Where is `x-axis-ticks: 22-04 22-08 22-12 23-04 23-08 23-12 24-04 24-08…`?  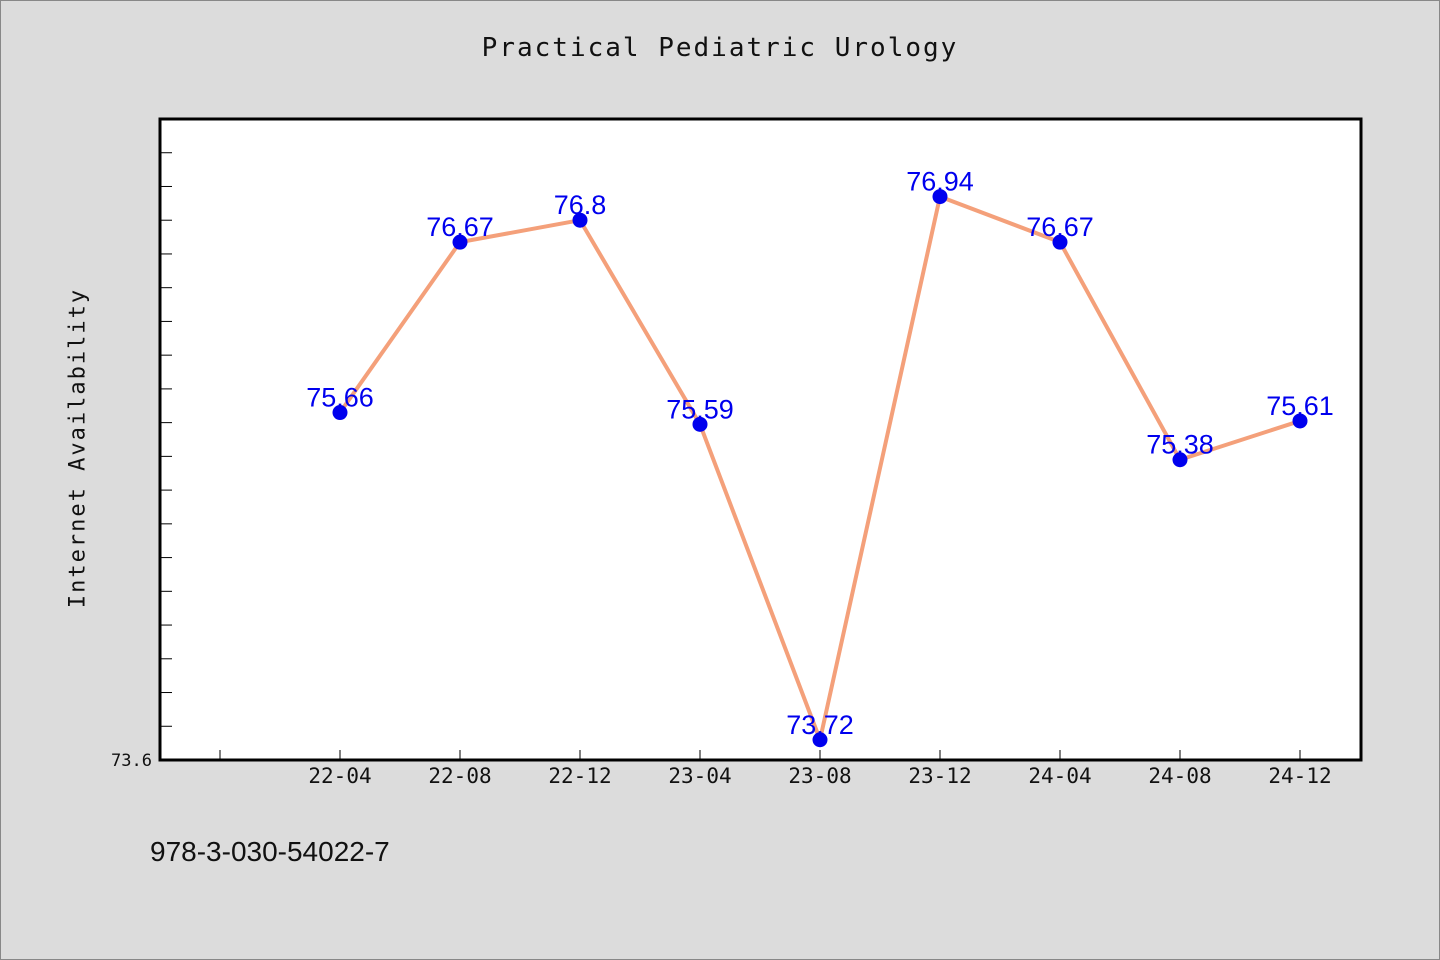 x-axis-ticks: 22-04 22-08 22-12 23-04 23-08 23-12 24-04 24-08… is located at coordinates (775, 769).